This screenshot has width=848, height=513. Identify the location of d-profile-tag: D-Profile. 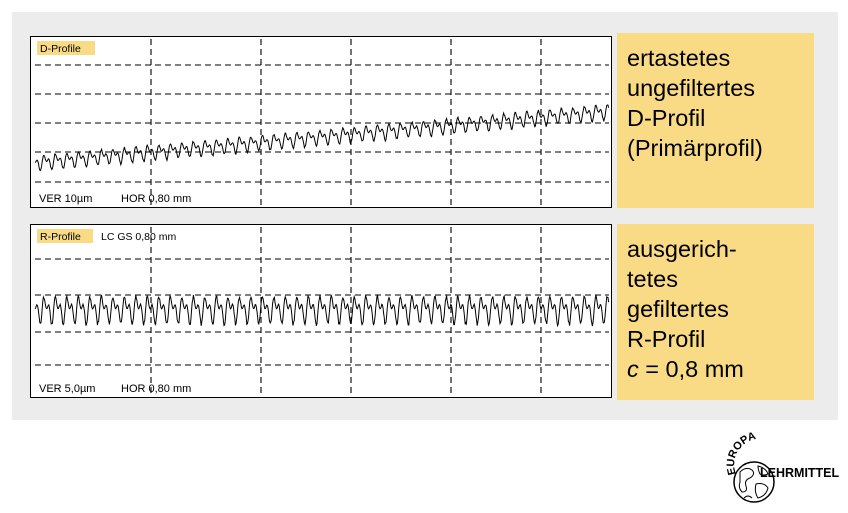
(60, 49).